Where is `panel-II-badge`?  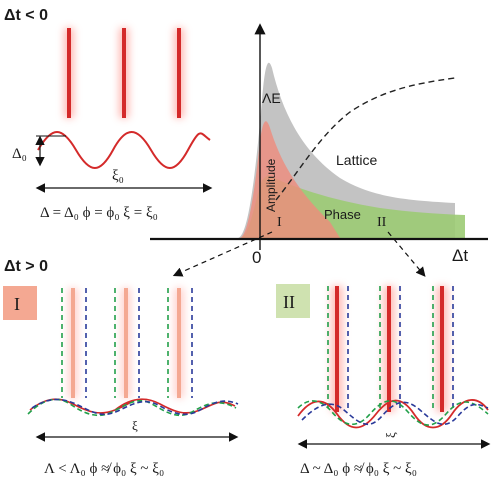
panel-II-badge is located at coordinates (293, 301).